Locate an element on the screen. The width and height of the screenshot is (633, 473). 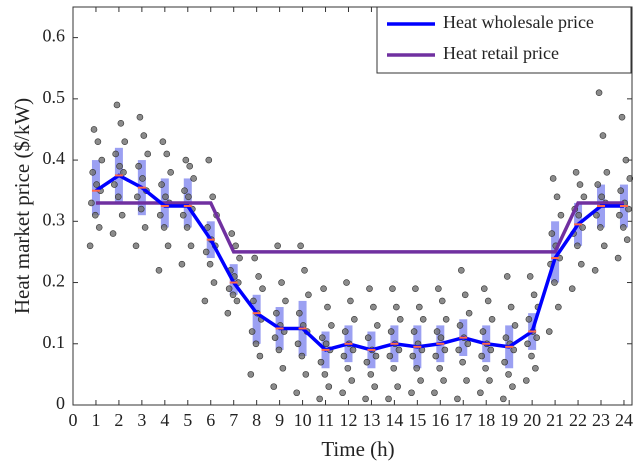
x-tick-label: 0 is located at coordinates (73, 420).